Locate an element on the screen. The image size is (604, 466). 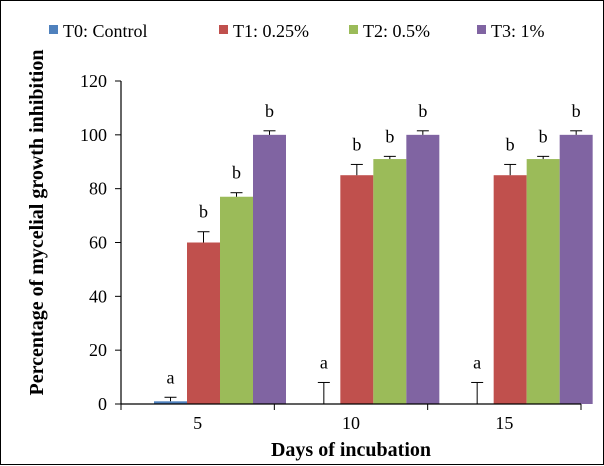
legend-label: T1: 0.25% is located at coordinates (271, 31).